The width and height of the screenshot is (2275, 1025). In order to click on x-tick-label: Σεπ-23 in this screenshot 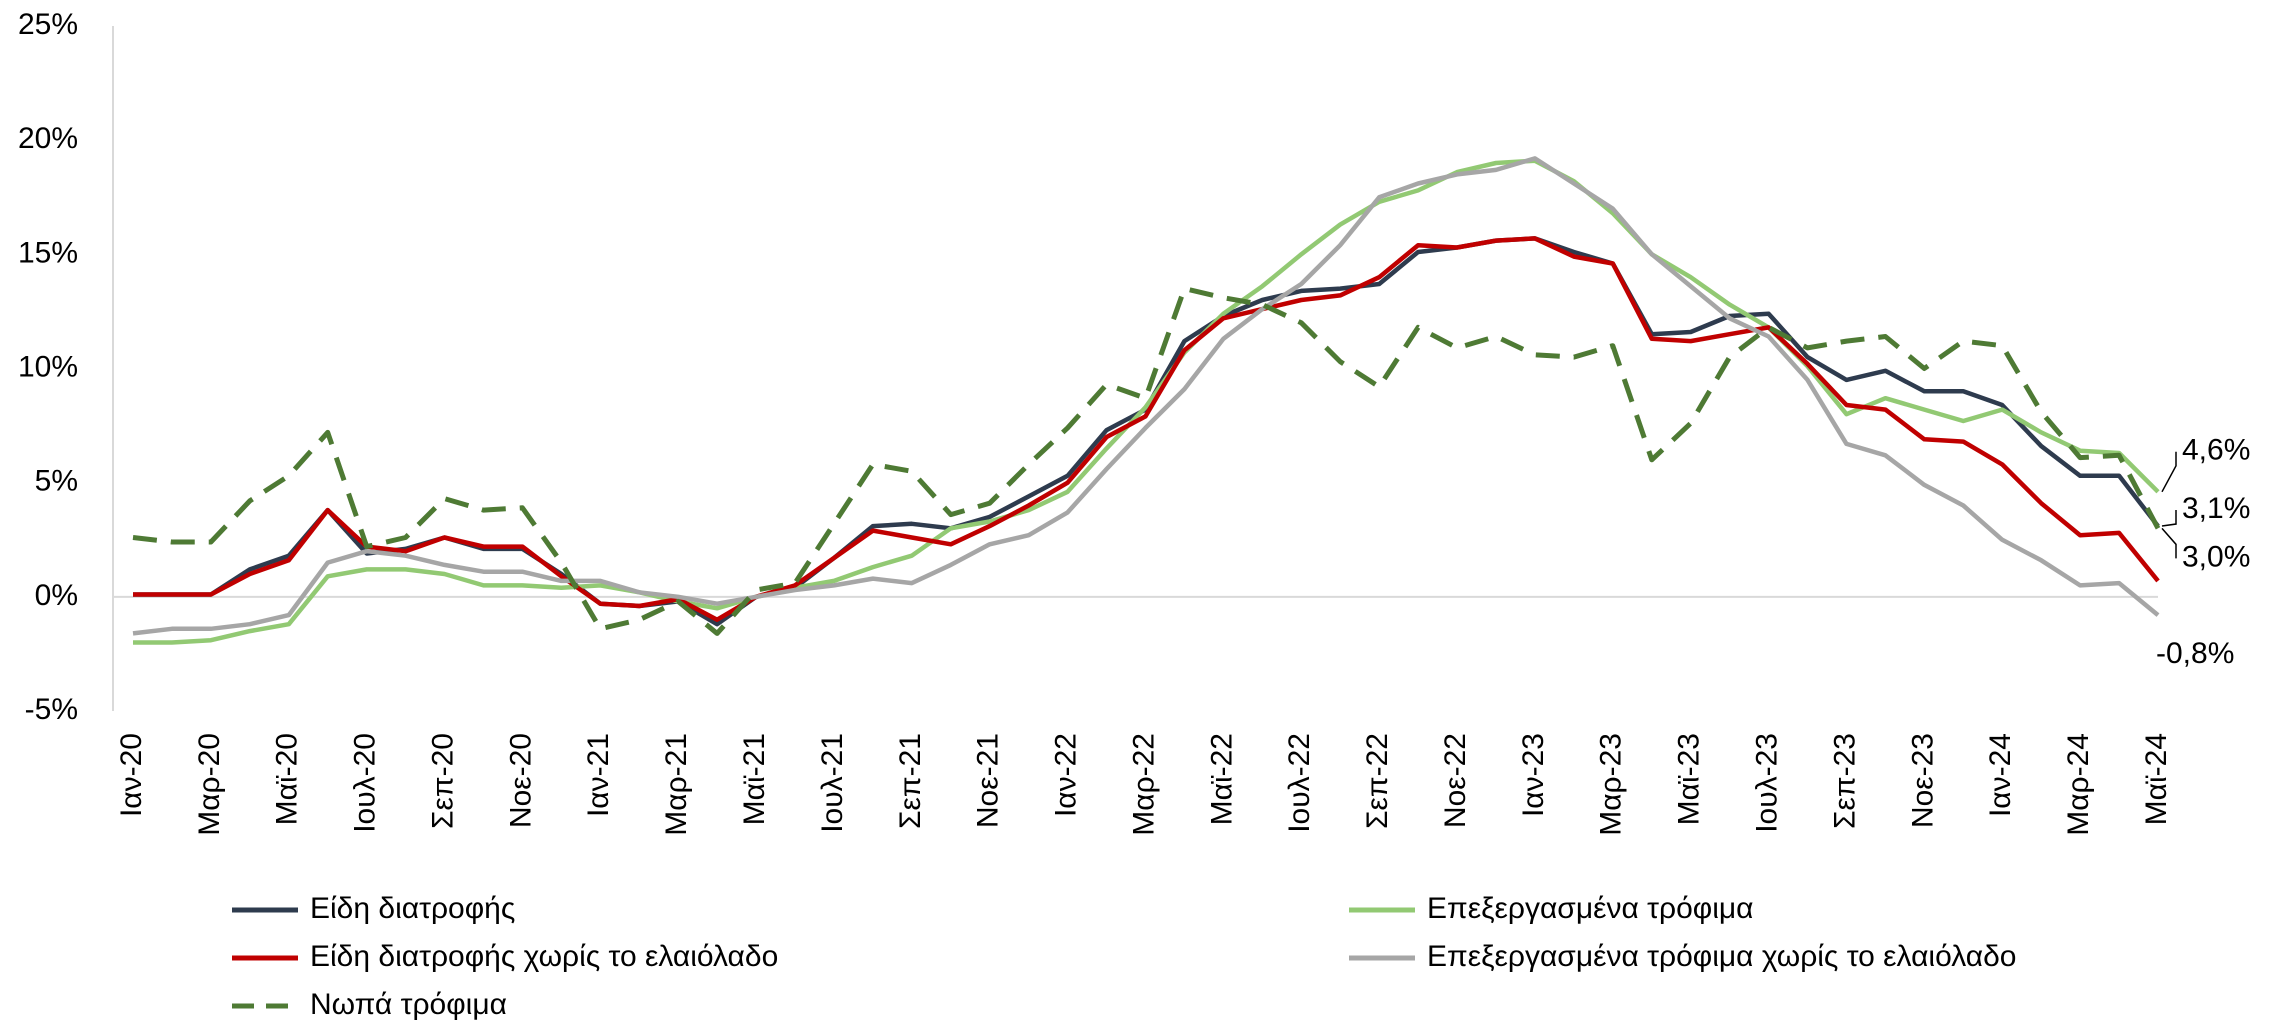, I will do `click(1844, 781)`.